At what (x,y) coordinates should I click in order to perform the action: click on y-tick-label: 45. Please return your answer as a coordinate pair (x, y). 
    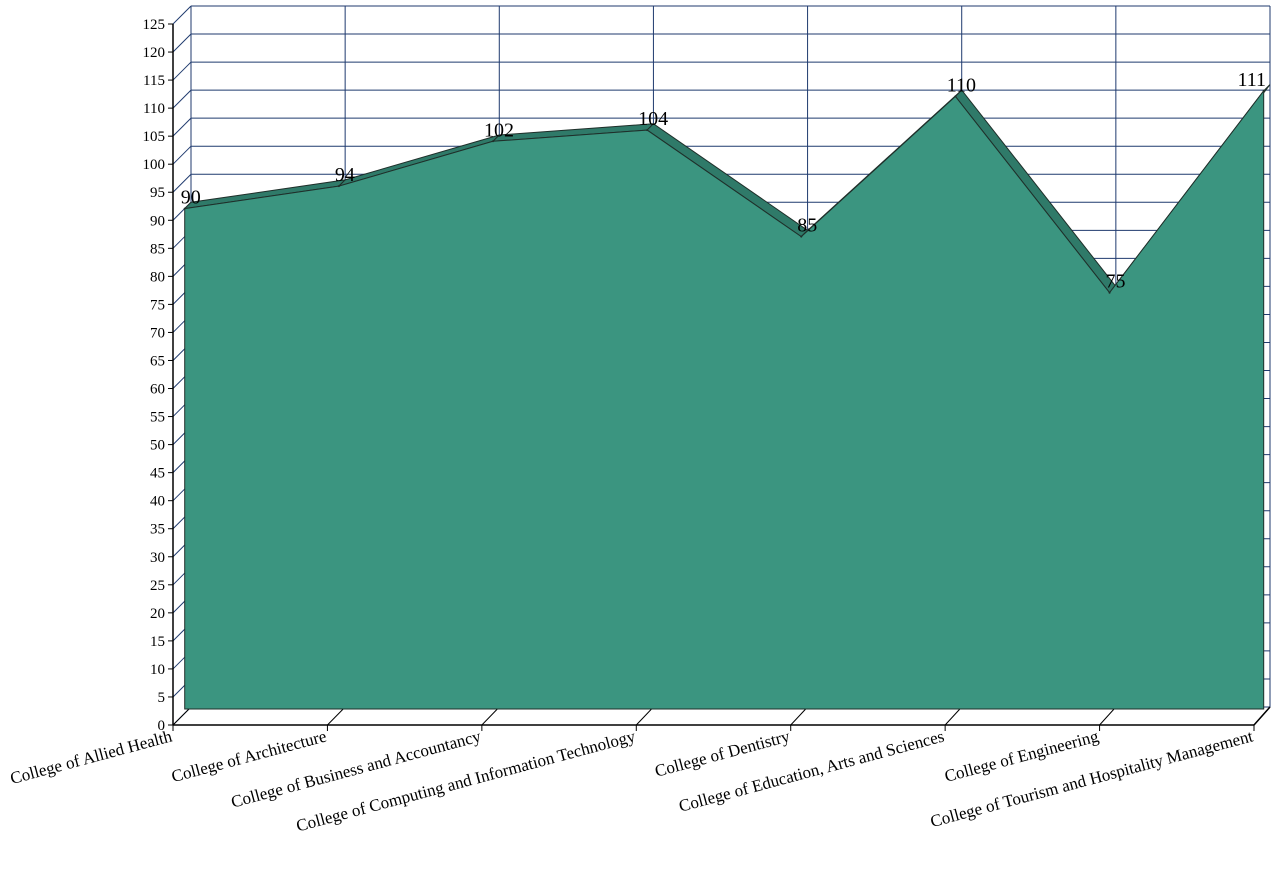
    Looking at the image, I should click on (157, 474).